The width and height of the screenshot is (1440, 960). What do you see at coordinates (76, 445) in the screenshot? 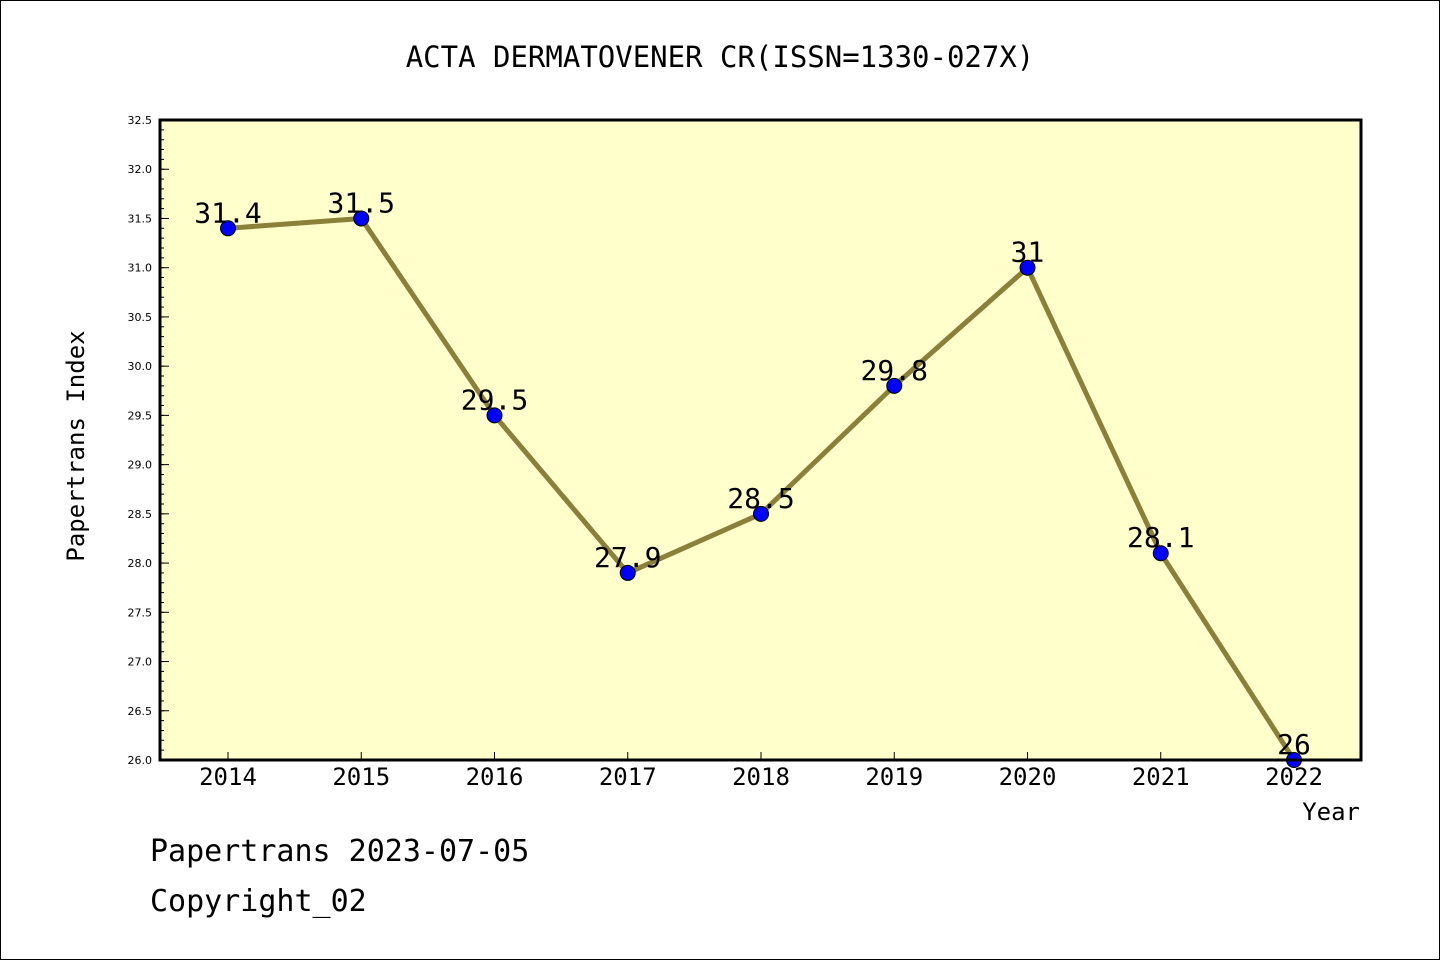
I see `y-axis-label: Papertrans Index` at bounding box center [76, 445].